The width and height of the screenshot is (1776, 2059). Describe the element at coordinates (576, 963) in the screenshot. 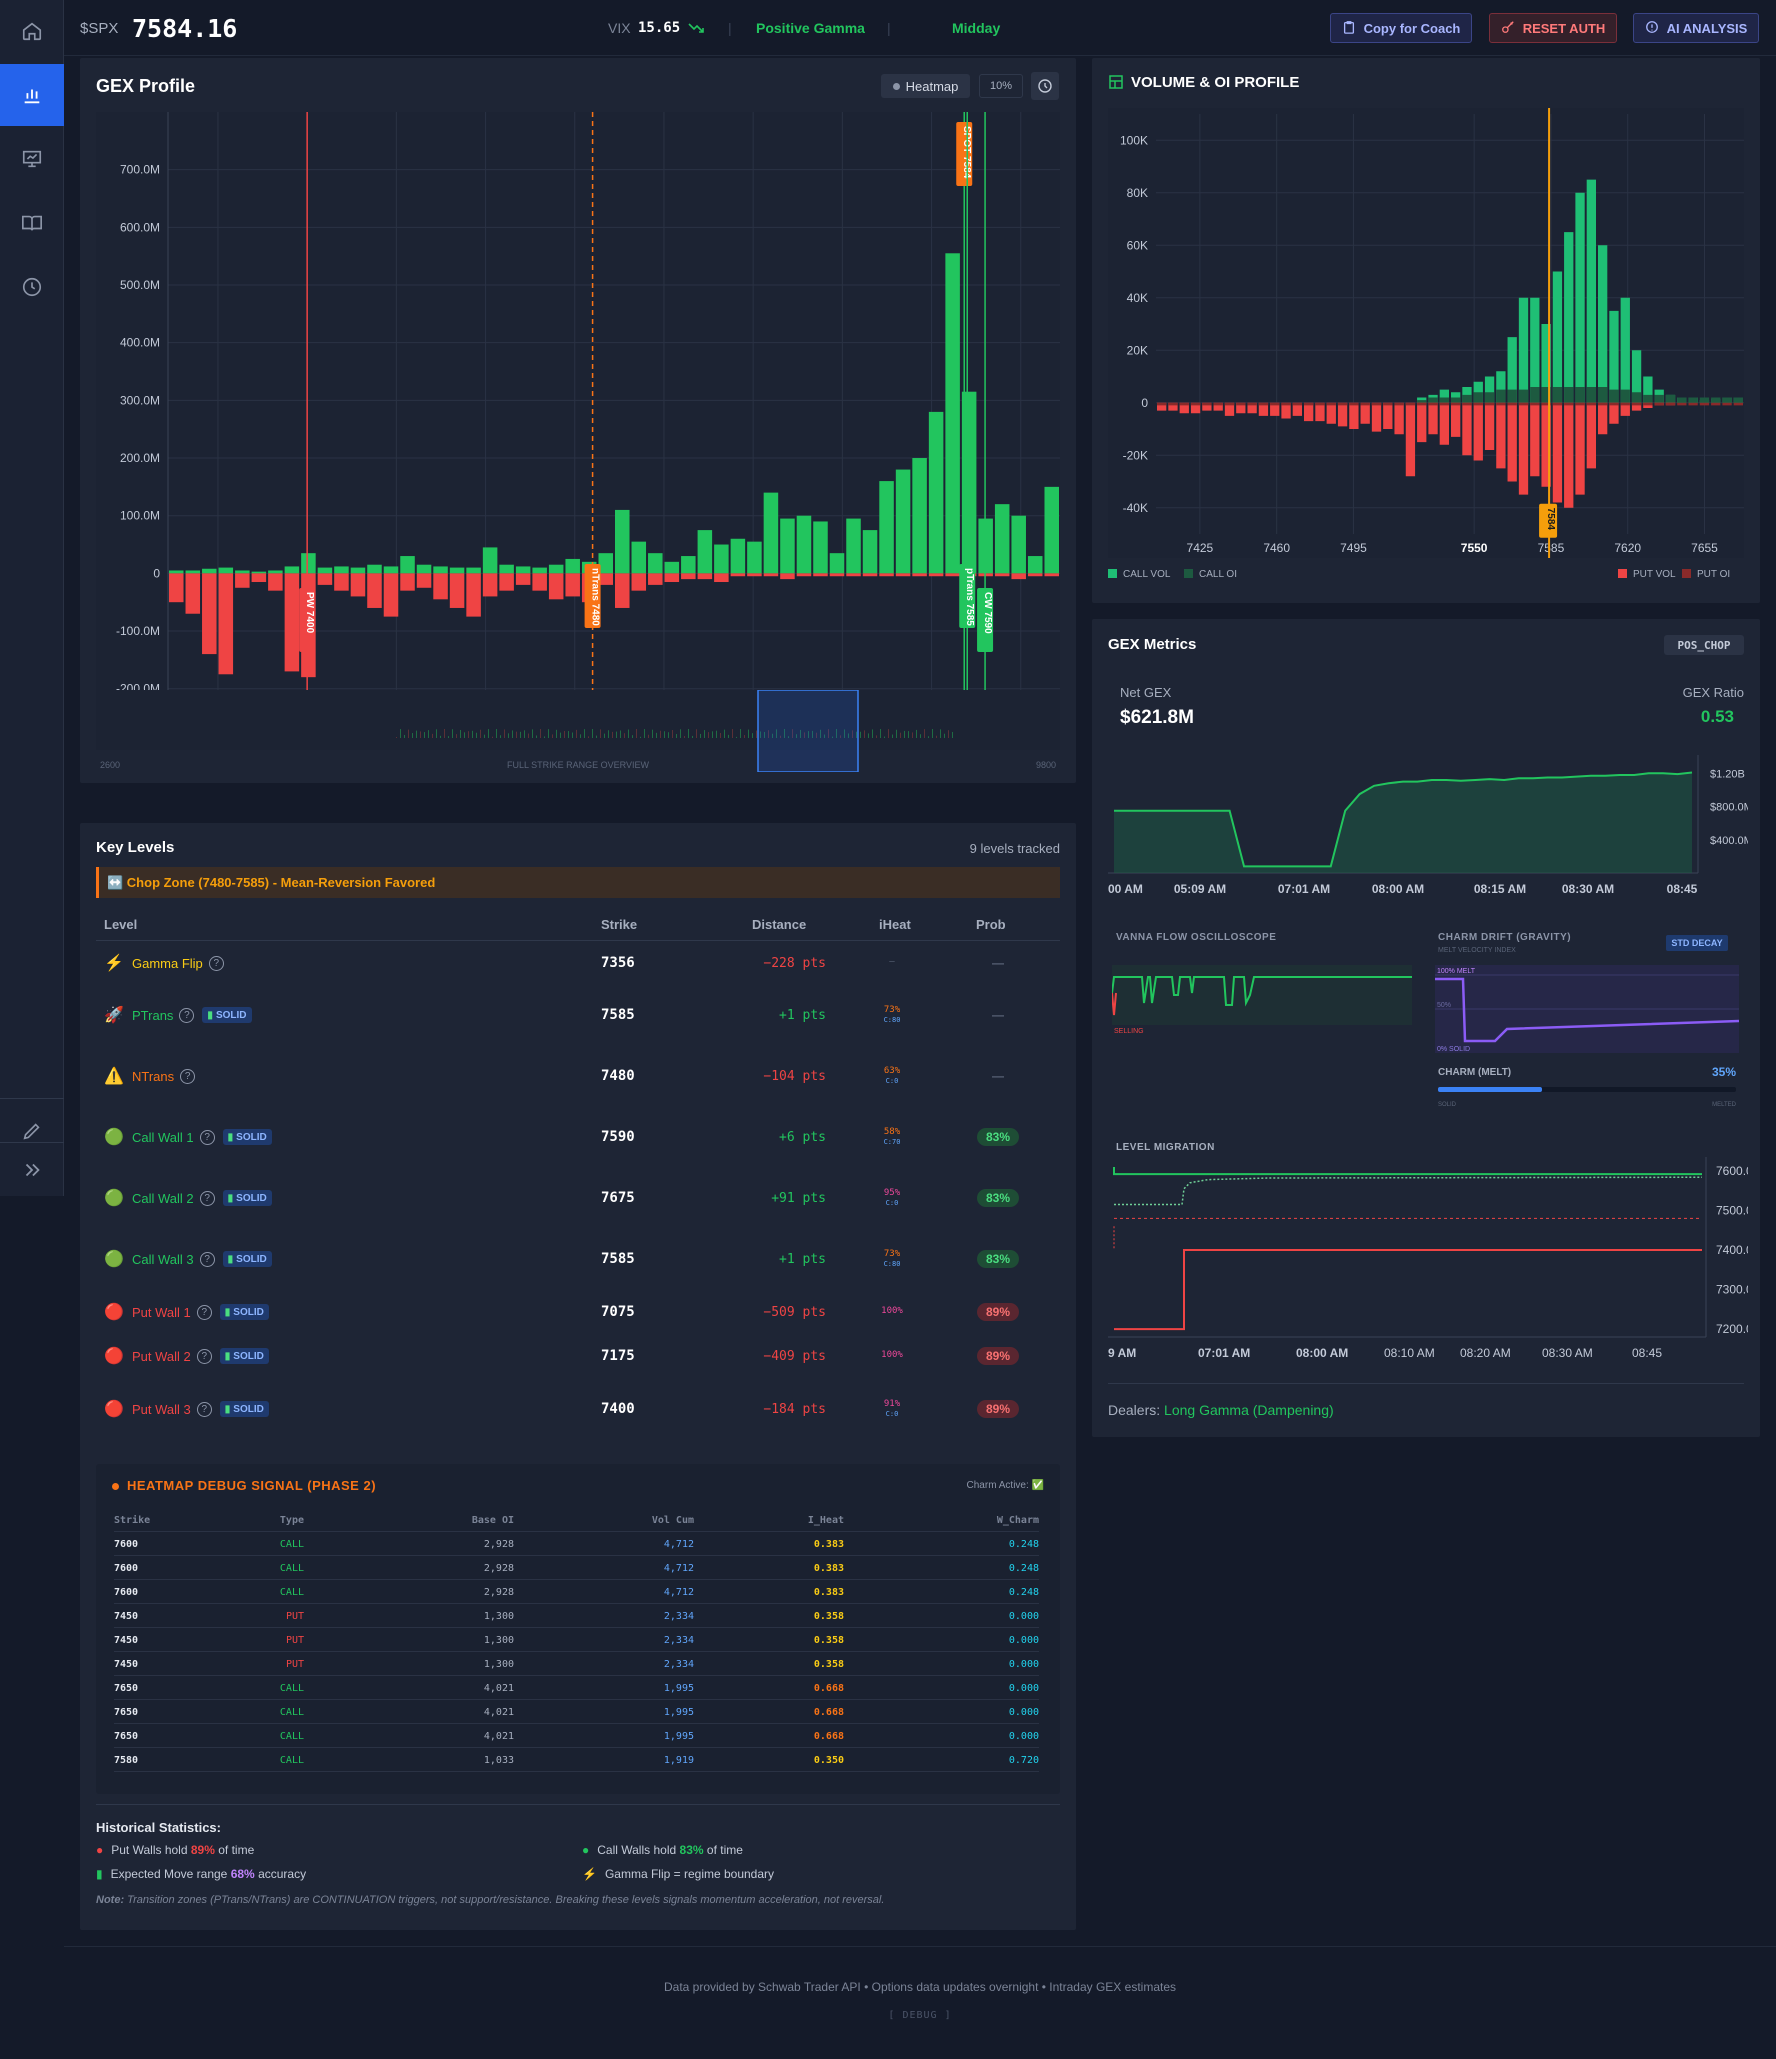

I see `key-level-row: ⚡ Gamma Flip? 7356 −228 pts — —` at that location.